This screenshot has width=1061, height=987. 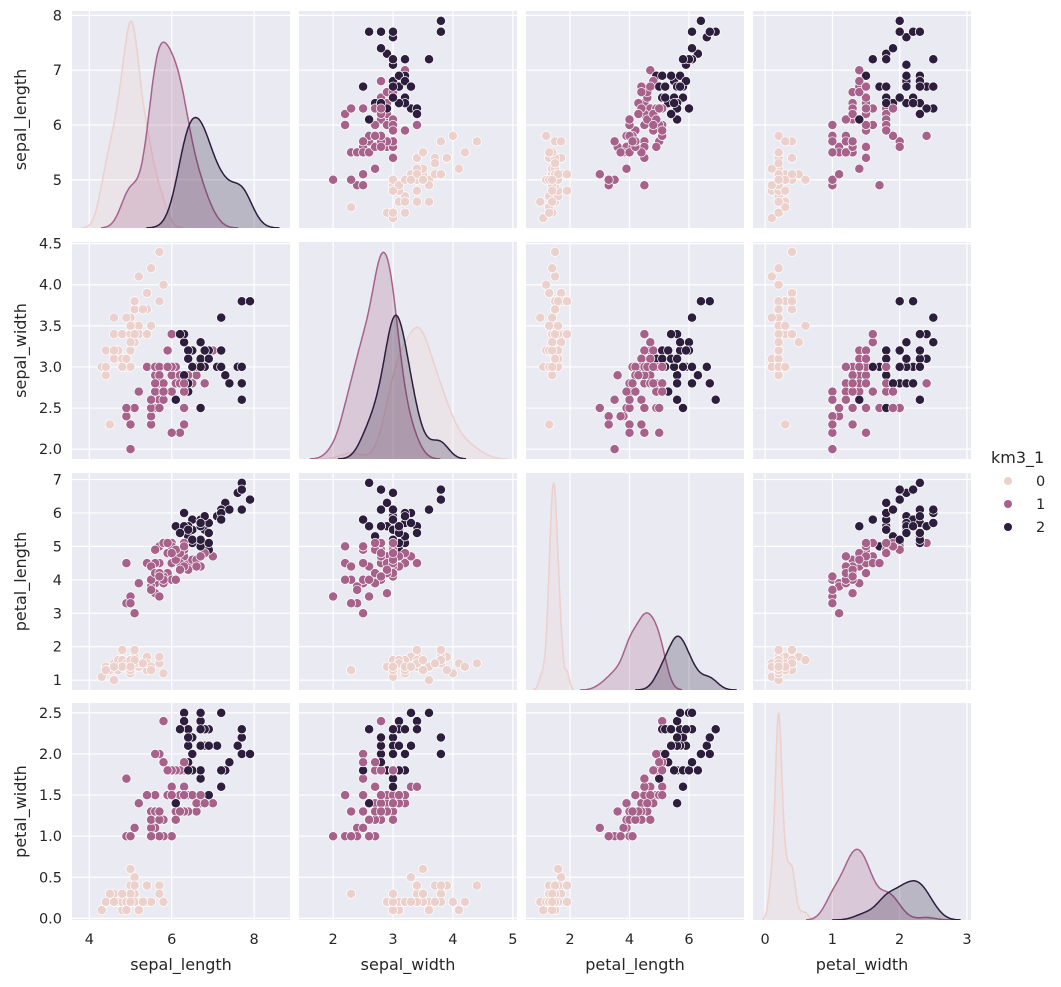 I want to click on y-tick-label: 2.5, so click(x=50, y=714).